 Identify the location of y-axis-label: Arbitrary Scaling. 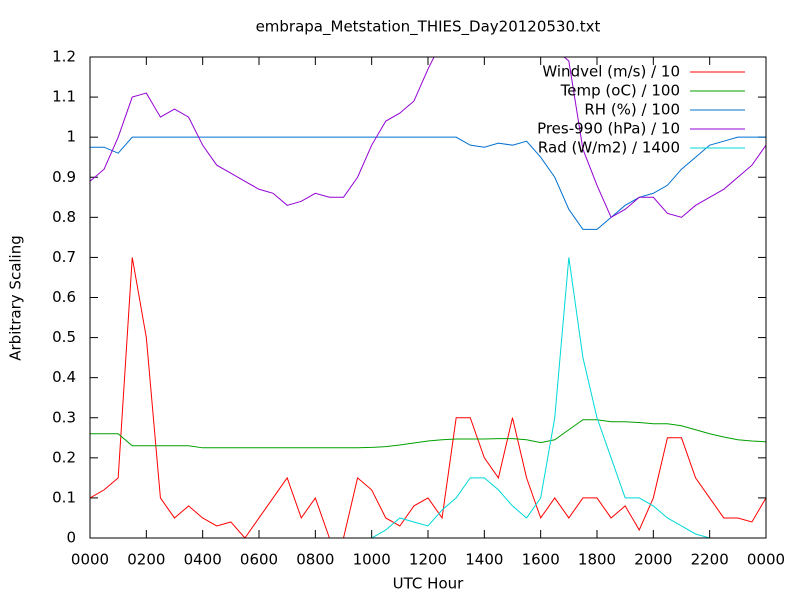
(16, 298).